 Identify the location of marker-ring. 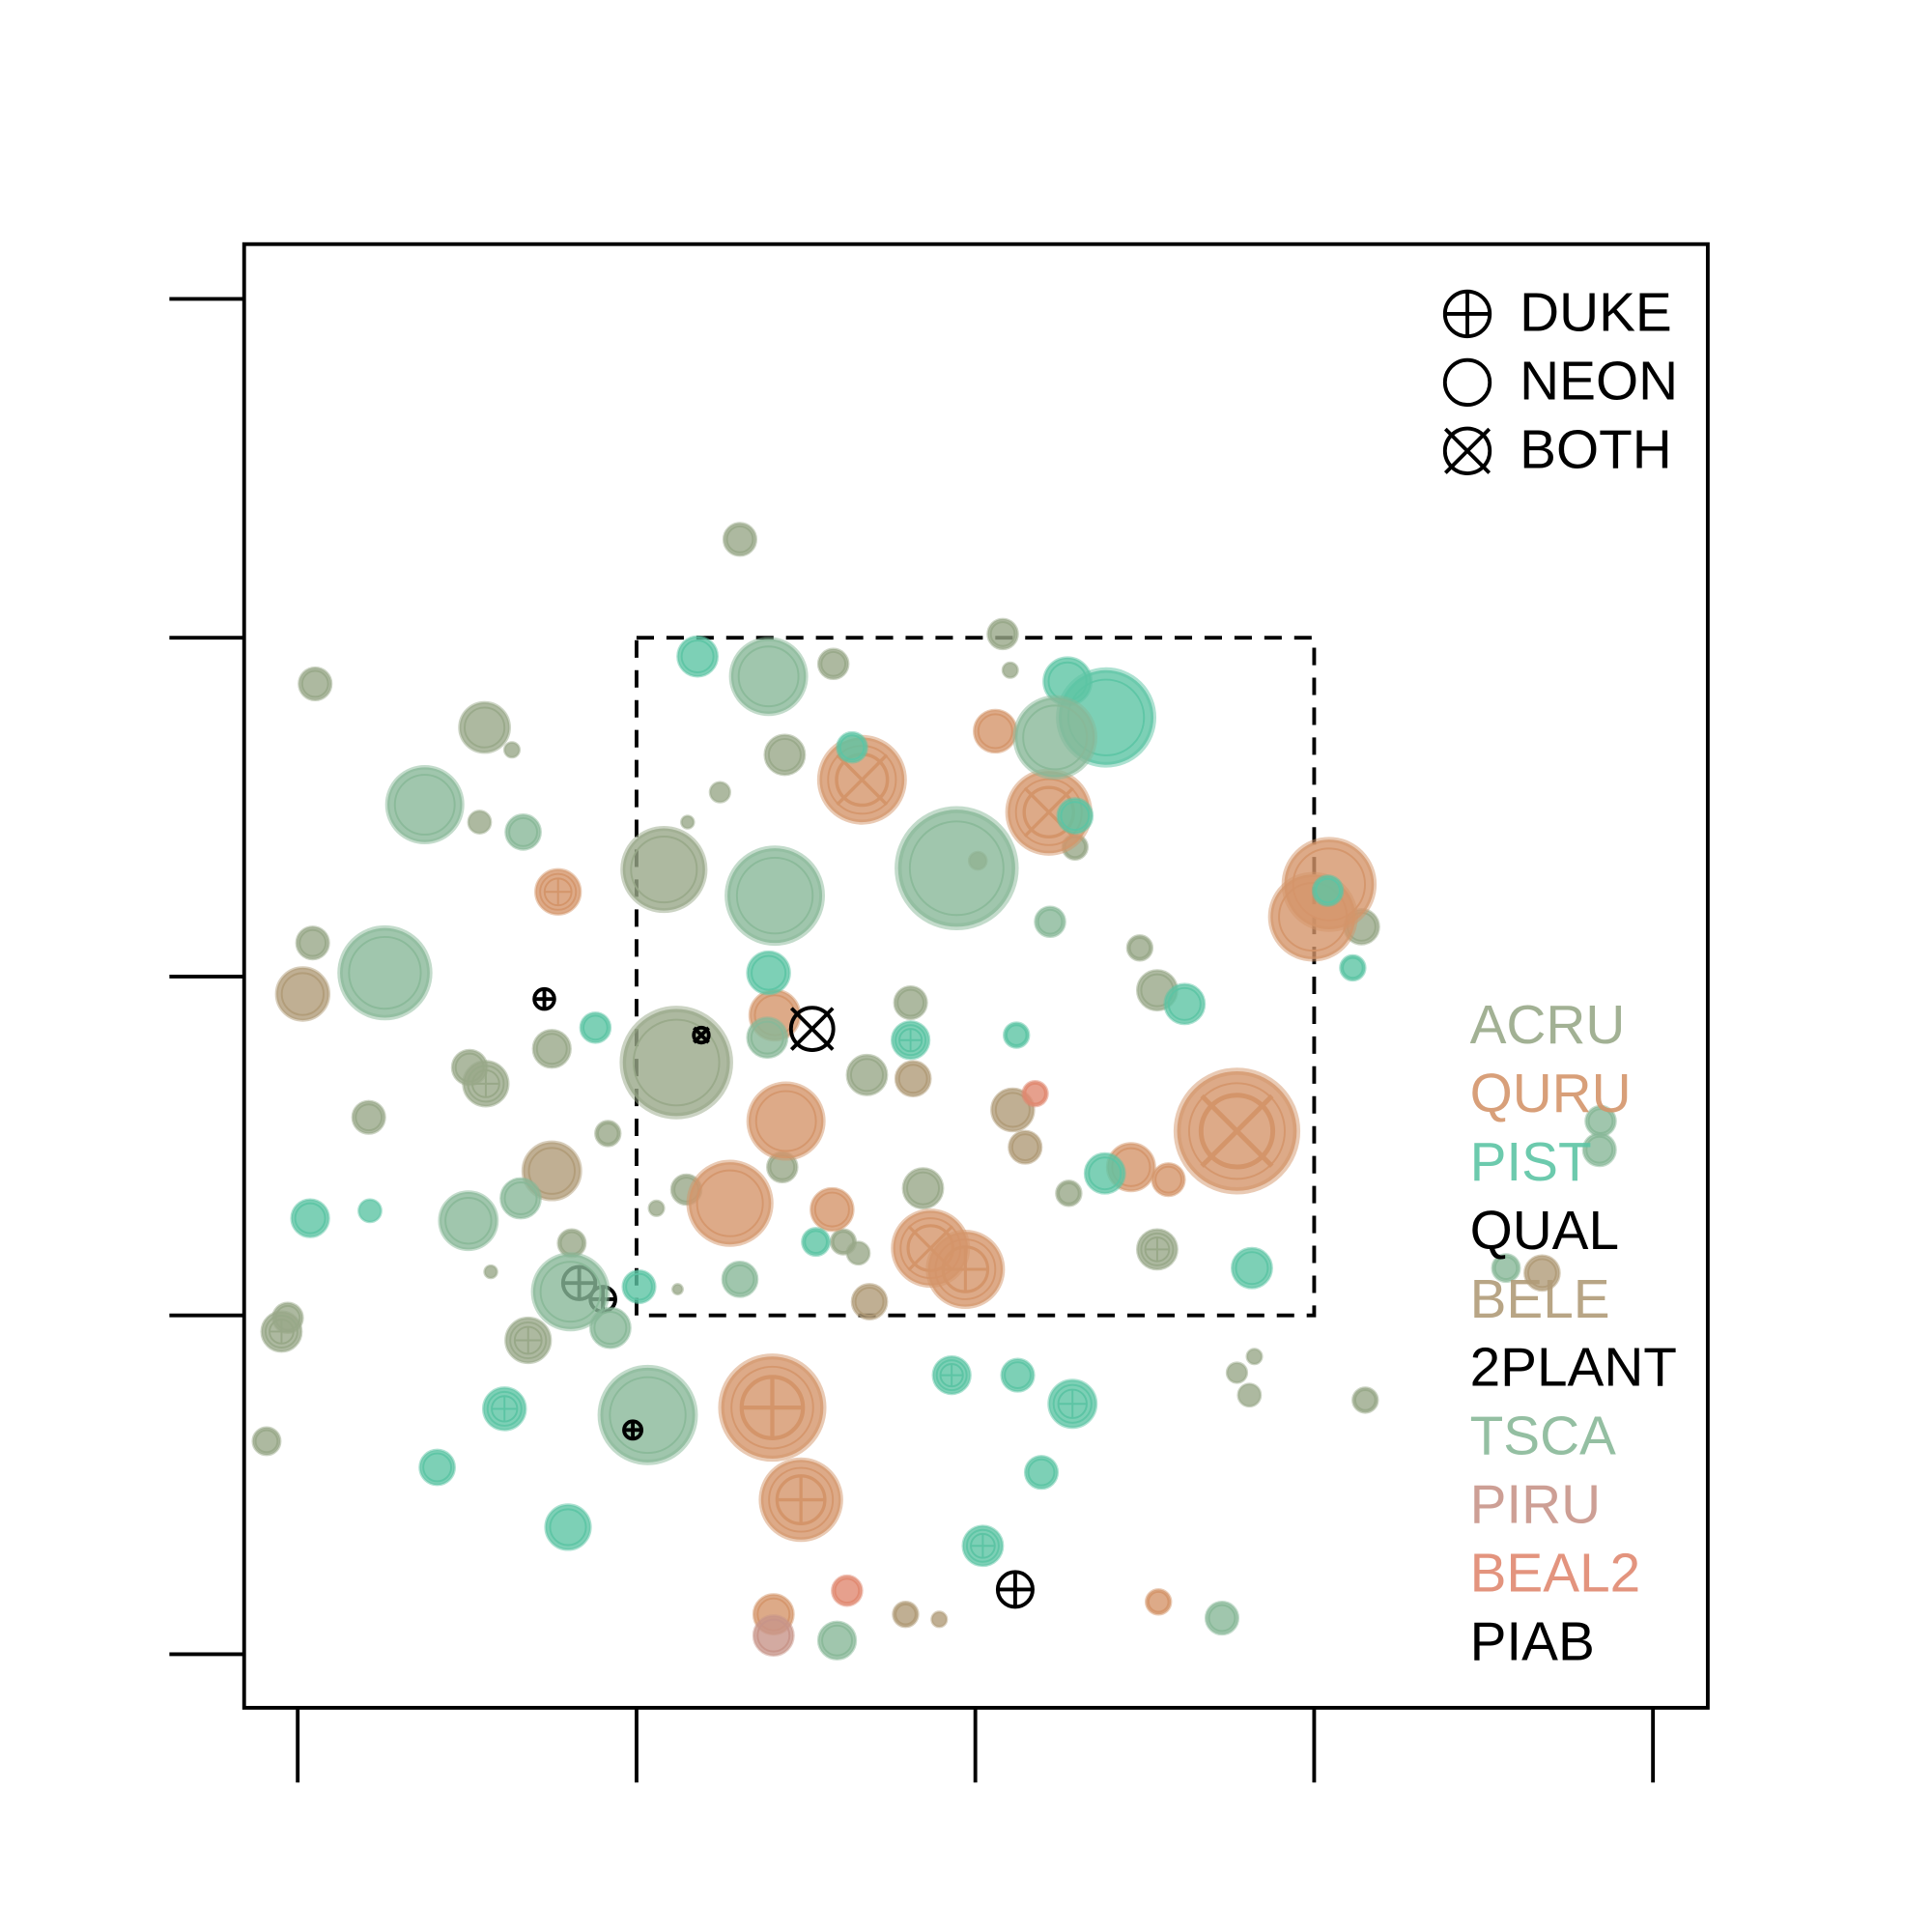
(1237, 1131).